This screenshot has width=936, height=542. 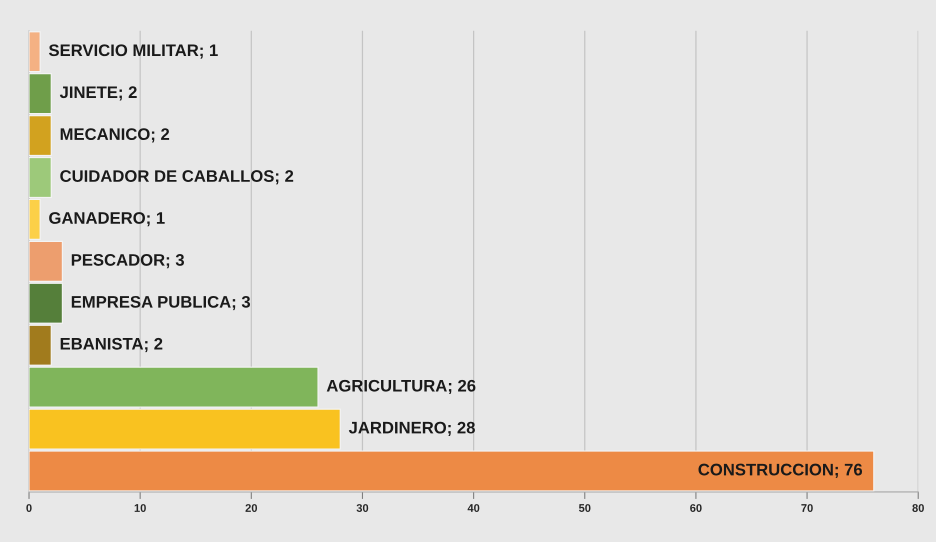 I want to click on x-tick-label: 60, so click(x=696, y=508).